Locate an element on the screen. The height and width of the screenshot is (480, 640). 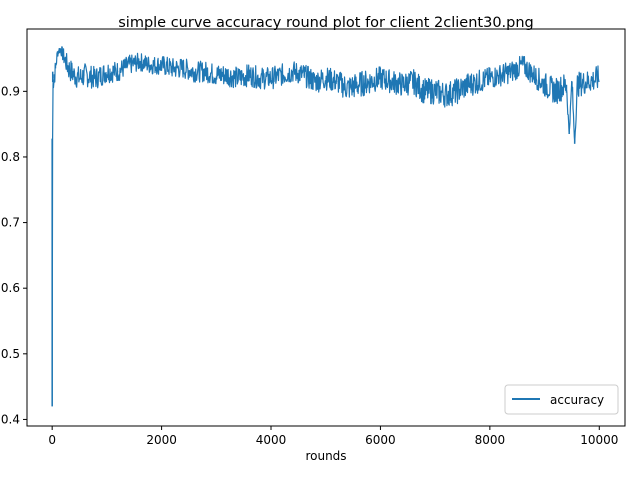
legend: accuracy is located at coordinates (561, 399).